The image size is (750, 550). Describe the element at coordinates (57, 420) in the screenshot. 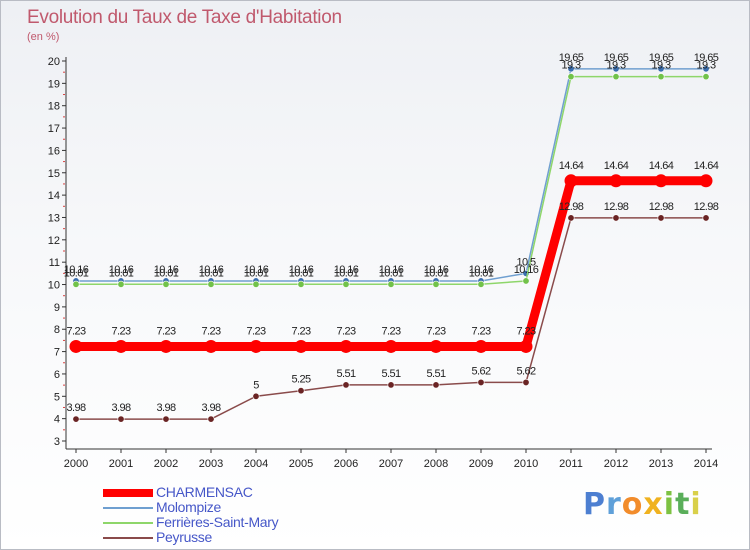

I see `y-tick-label: 4` at that location.